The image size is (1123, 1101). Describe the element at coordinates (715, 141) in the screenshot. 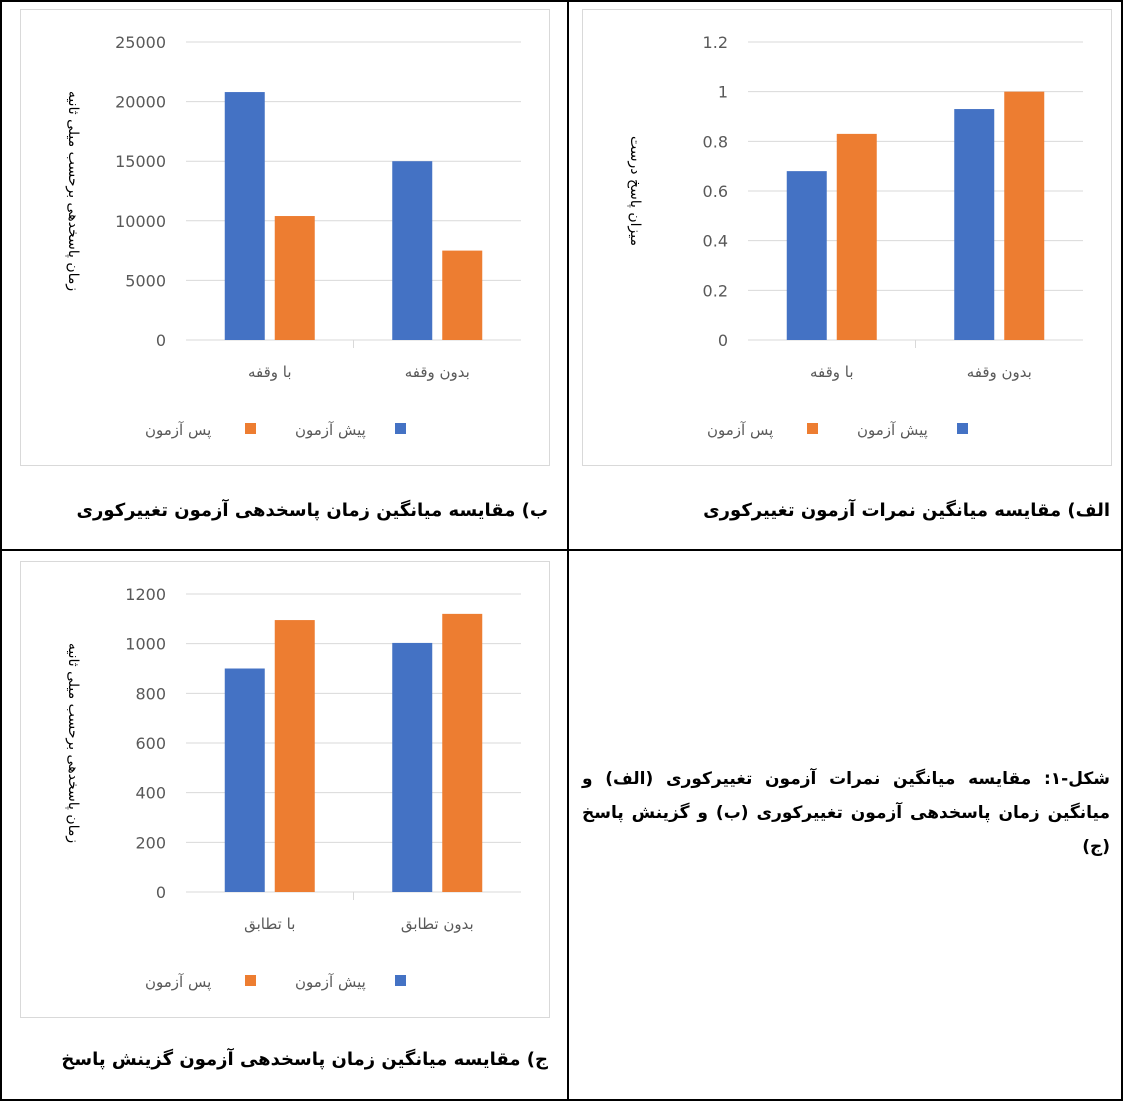

I see `y-tick-label: 0.8` at that location.